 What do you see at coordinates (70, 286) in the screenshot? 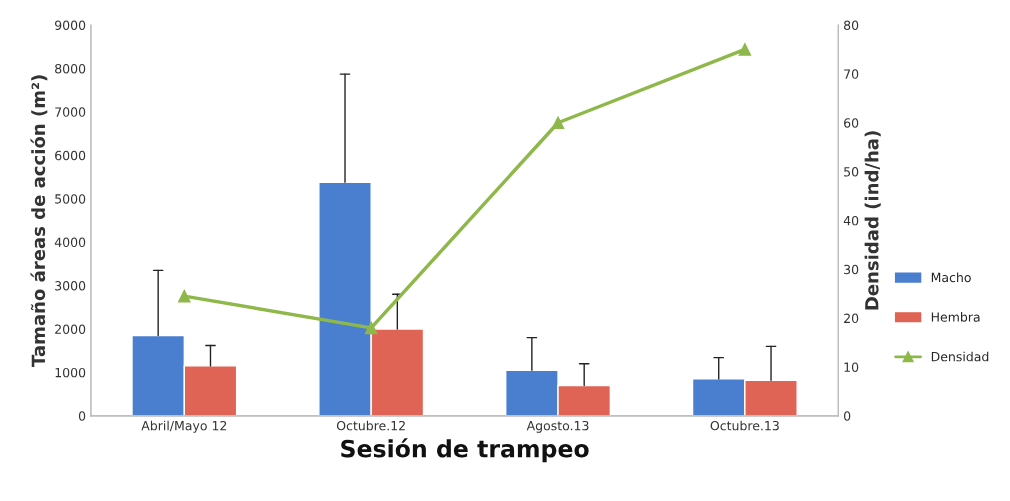
I see `y-tick-label: 3000` at bounding box center [70, 286].